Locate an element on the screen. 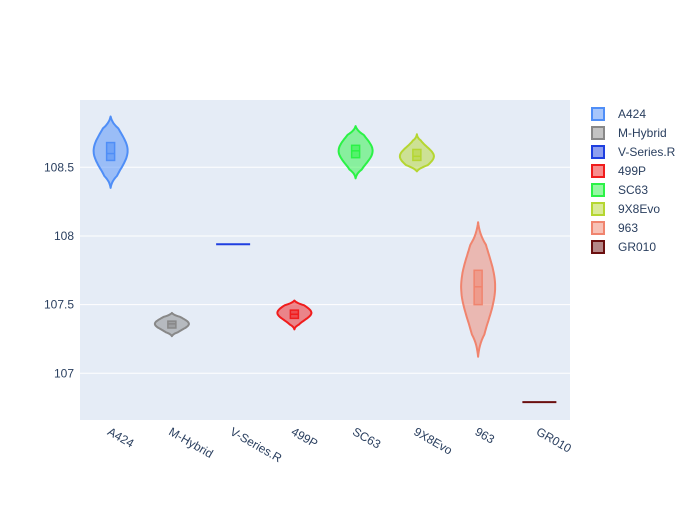 This screenshot has height=505, width=700. legend-label: V-Series.R is located at coordinates (647, 152).